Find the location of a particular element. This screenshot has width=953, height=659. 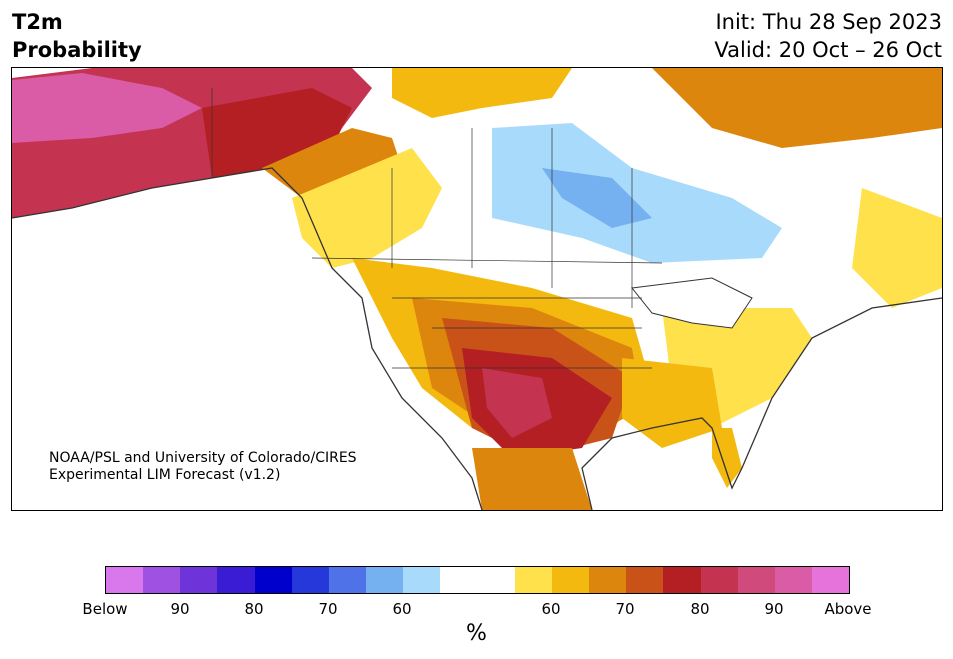

colorbar-unit: % is located at coordinates (476, 633).